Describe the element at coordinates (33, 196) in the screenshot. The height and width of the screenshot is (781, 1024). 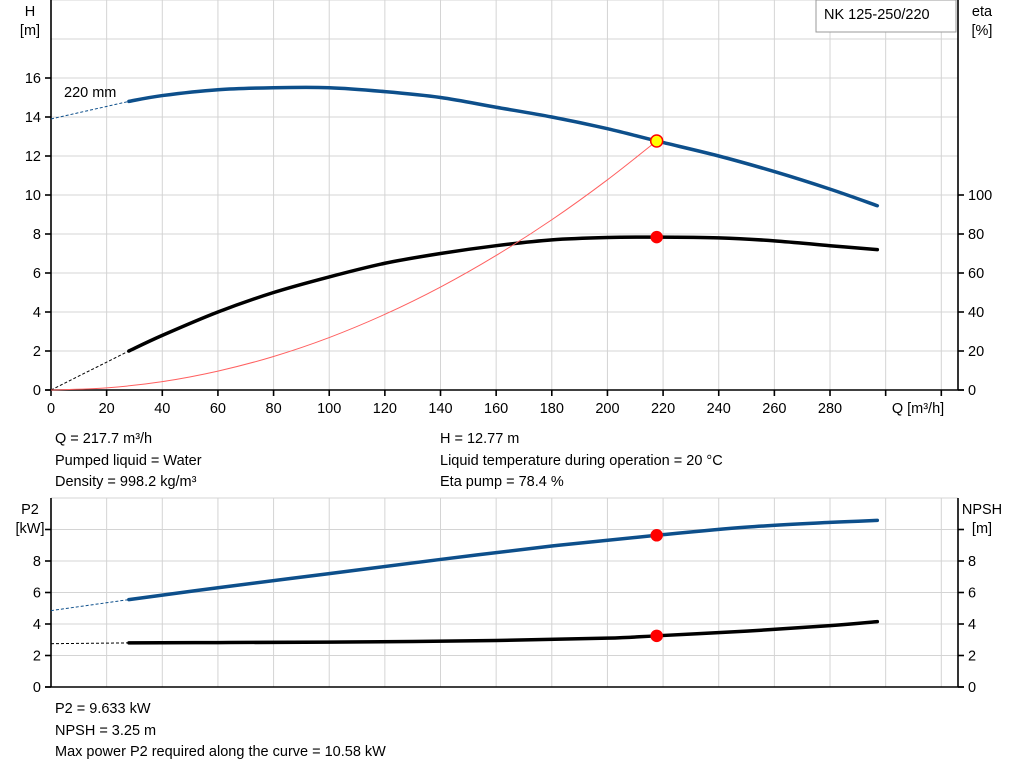
I see `y-tick-label: 10` at that location.